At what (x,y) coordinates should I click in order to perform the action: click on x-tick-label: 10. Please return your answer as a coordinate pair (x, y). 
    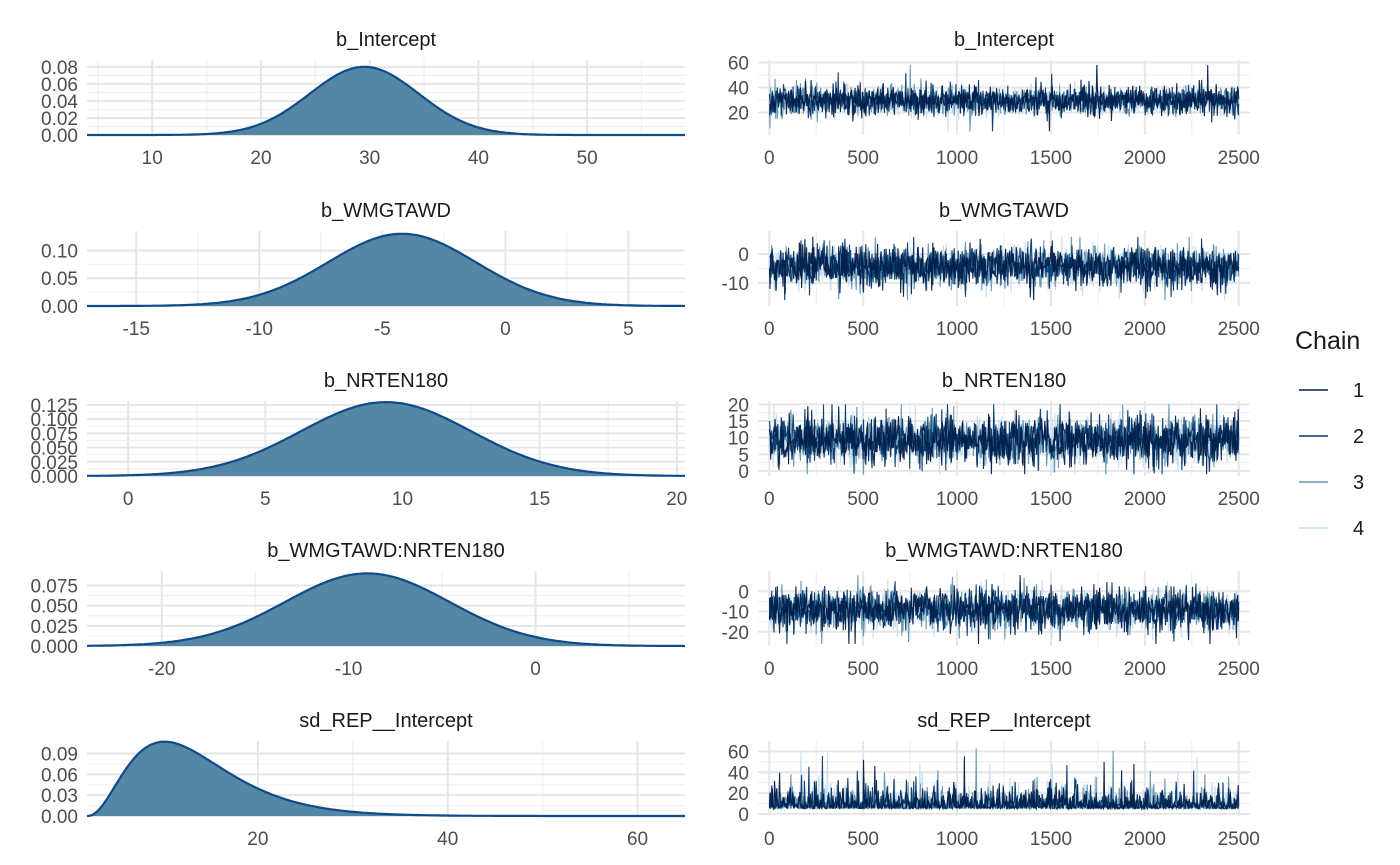
    Looking at the image, I should click on (152, 158).